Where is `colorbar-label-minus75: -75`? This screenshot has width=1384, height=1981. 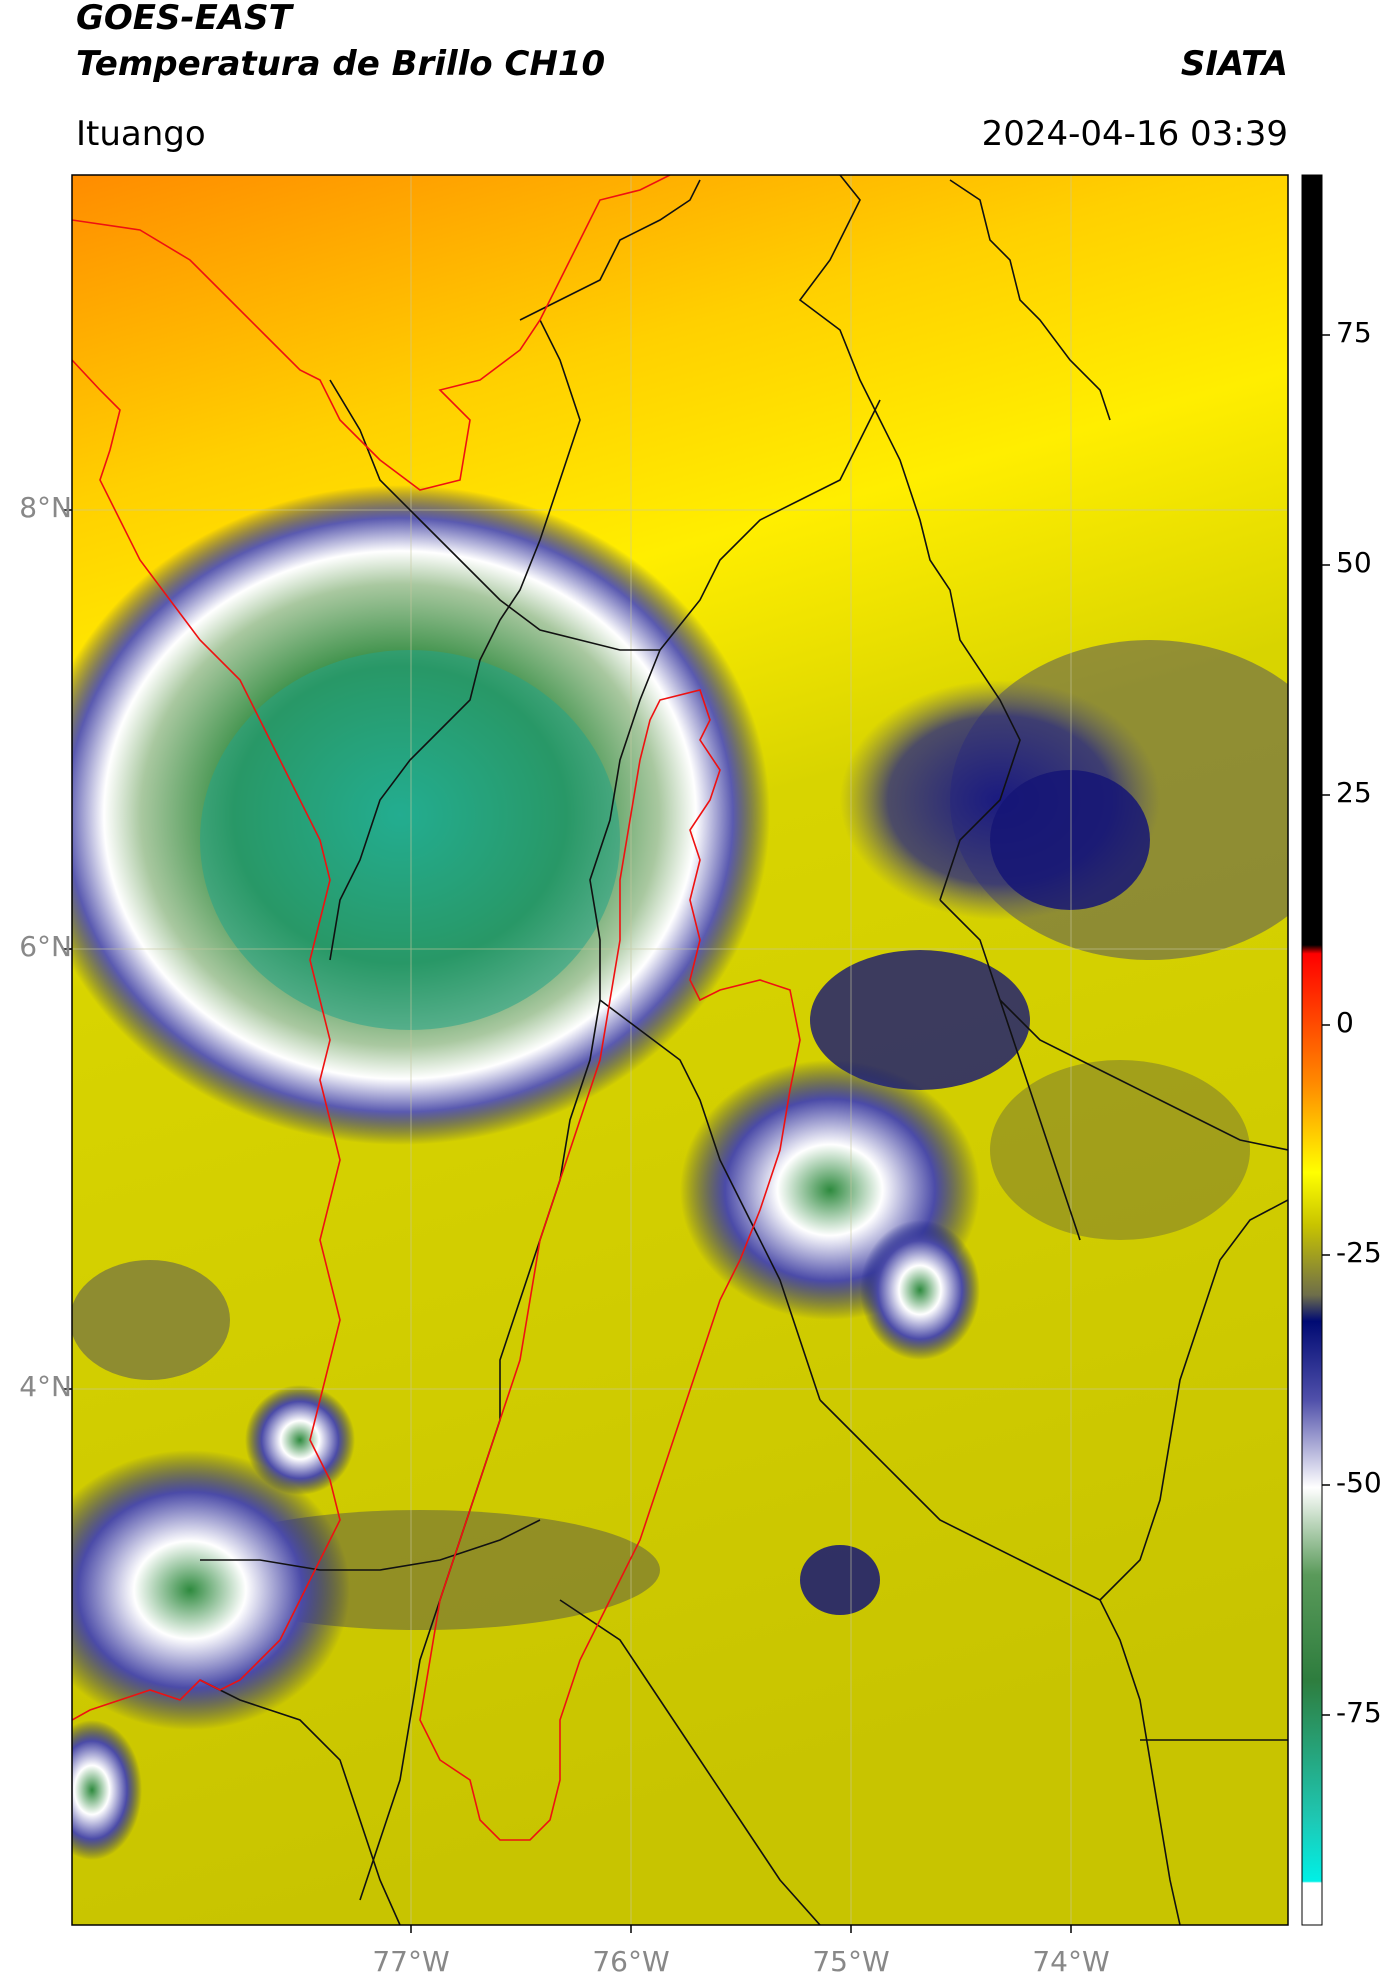
colorbar-label-minus75: -75 is located at coordinates (1359, 1712).